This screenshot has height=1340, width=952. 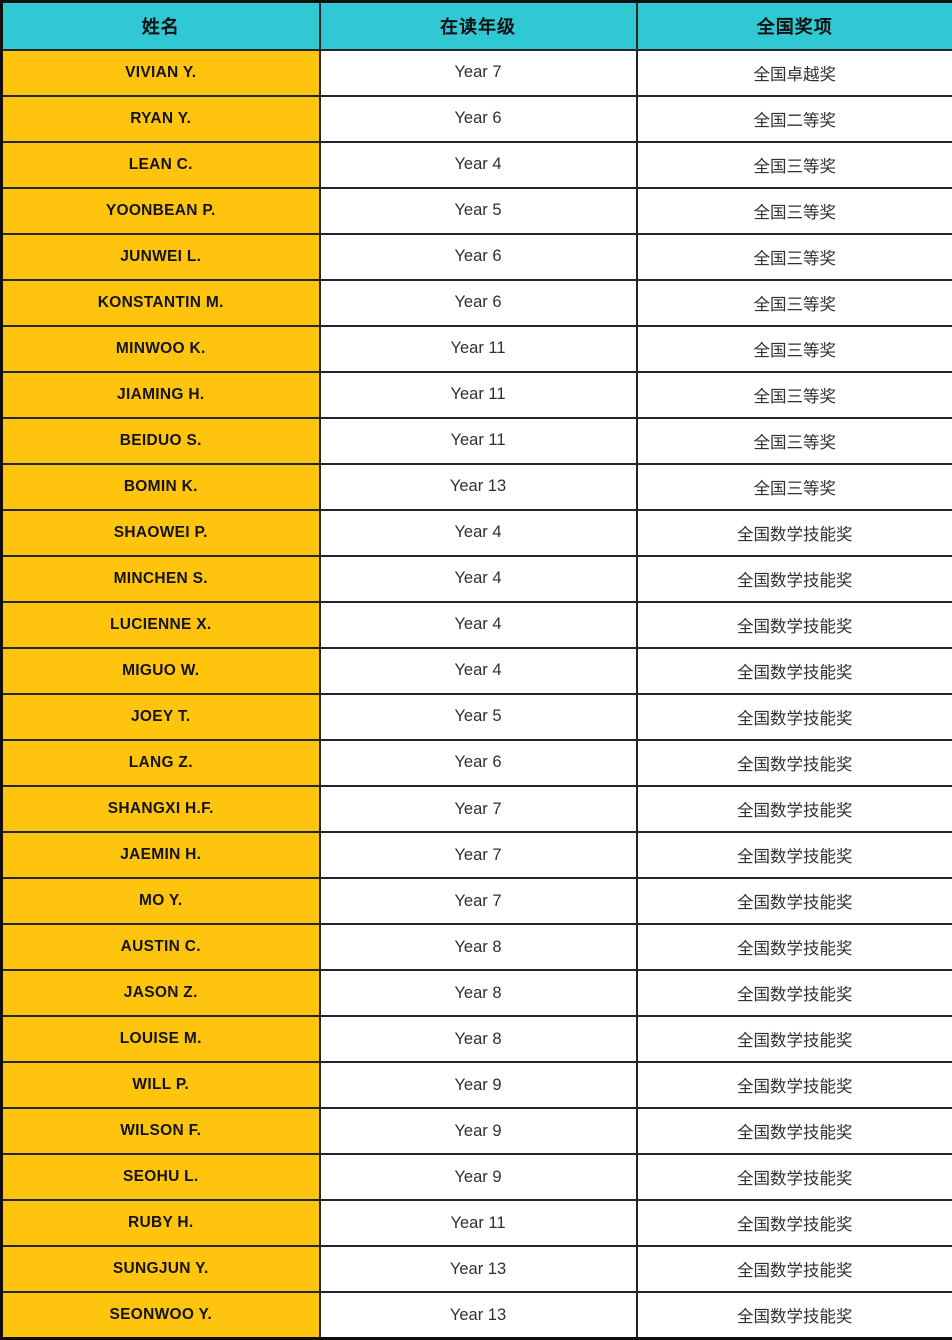 What do you see at coordinates (160, 1131) in the screenshot?
I see `name-cell: WILSON F.` at bounding box center [160, 1131].